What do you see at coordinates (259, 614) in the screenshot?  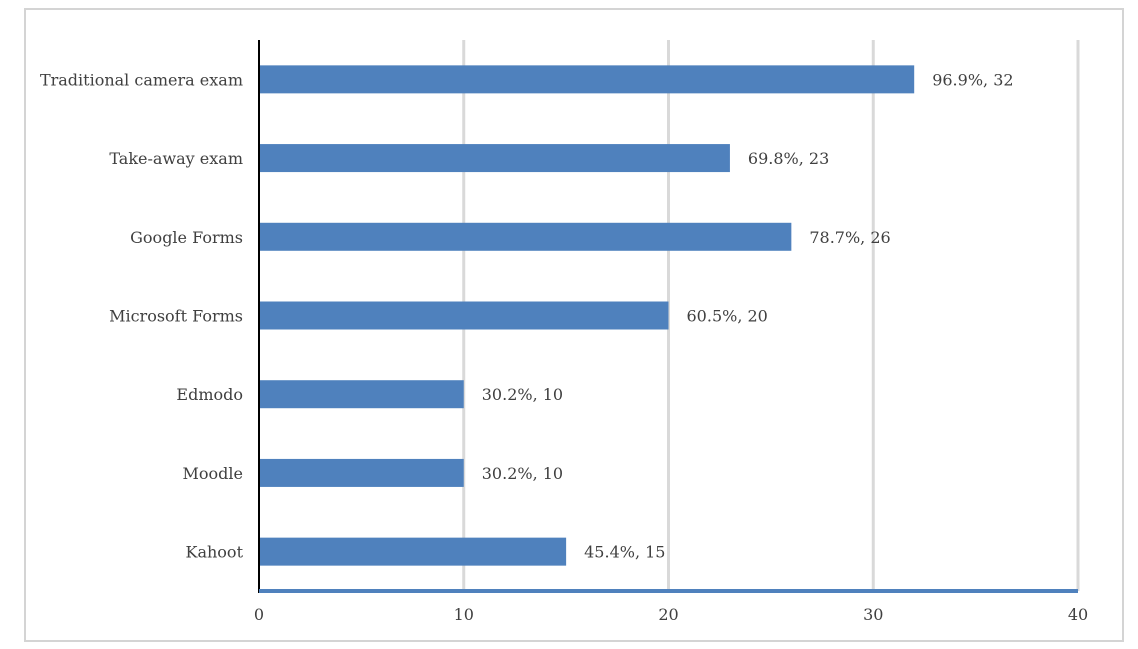 I see `x-tick-label-0: 0` at bounding box center [259, 614].